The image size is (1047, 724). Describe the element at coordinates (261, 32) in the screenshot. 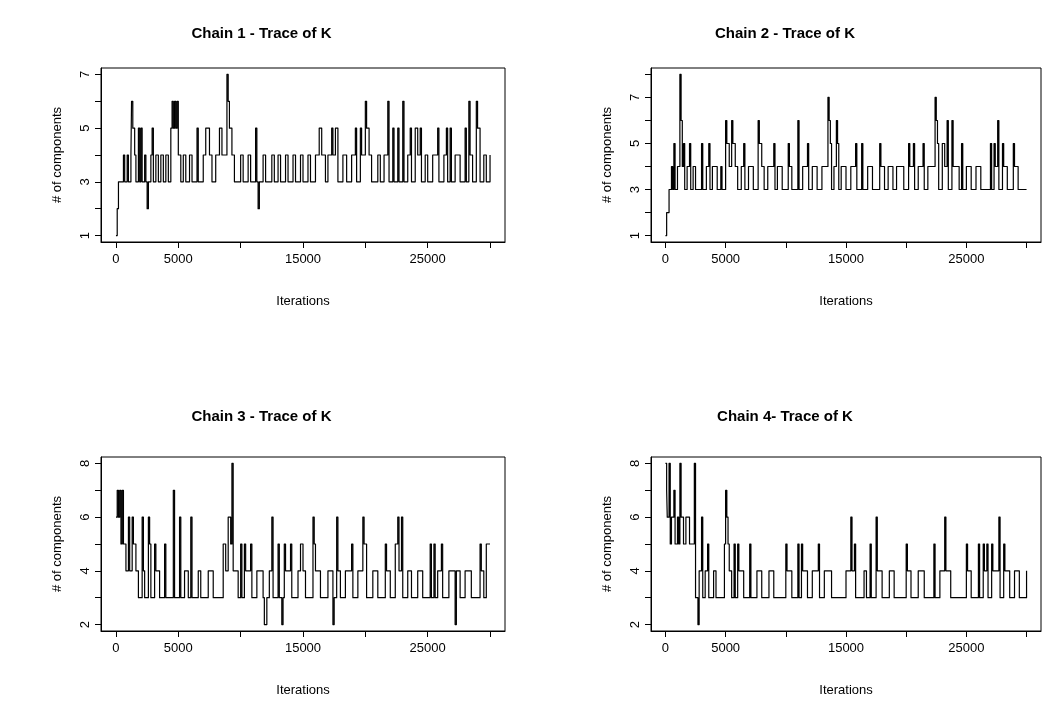

I see `chart-title: Chain 1 - Trace of K` at that location.